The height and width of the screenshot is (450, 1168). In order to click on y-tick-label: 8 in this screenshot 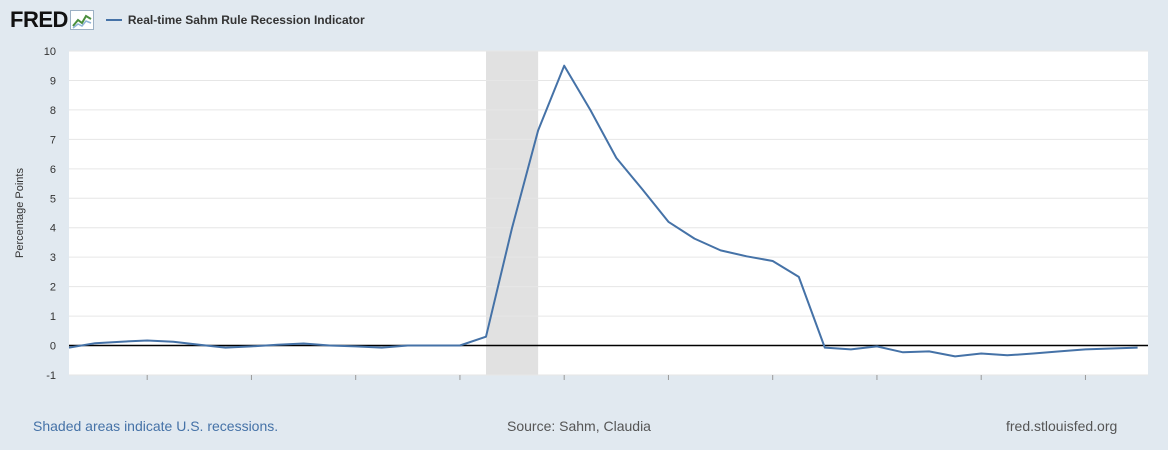, I will do `click(53, 111)`.